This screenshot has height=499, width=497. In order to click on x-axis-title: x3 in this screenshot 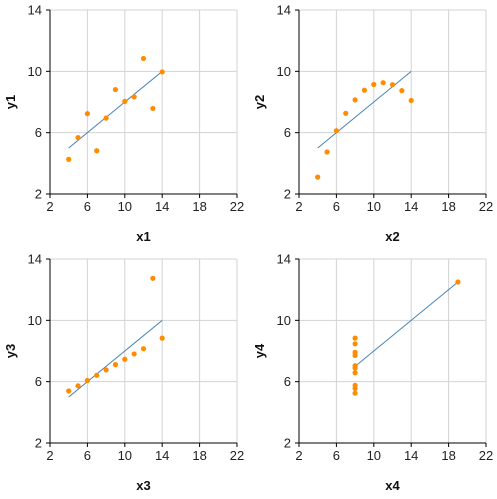, I will do `click(143, 485)`.